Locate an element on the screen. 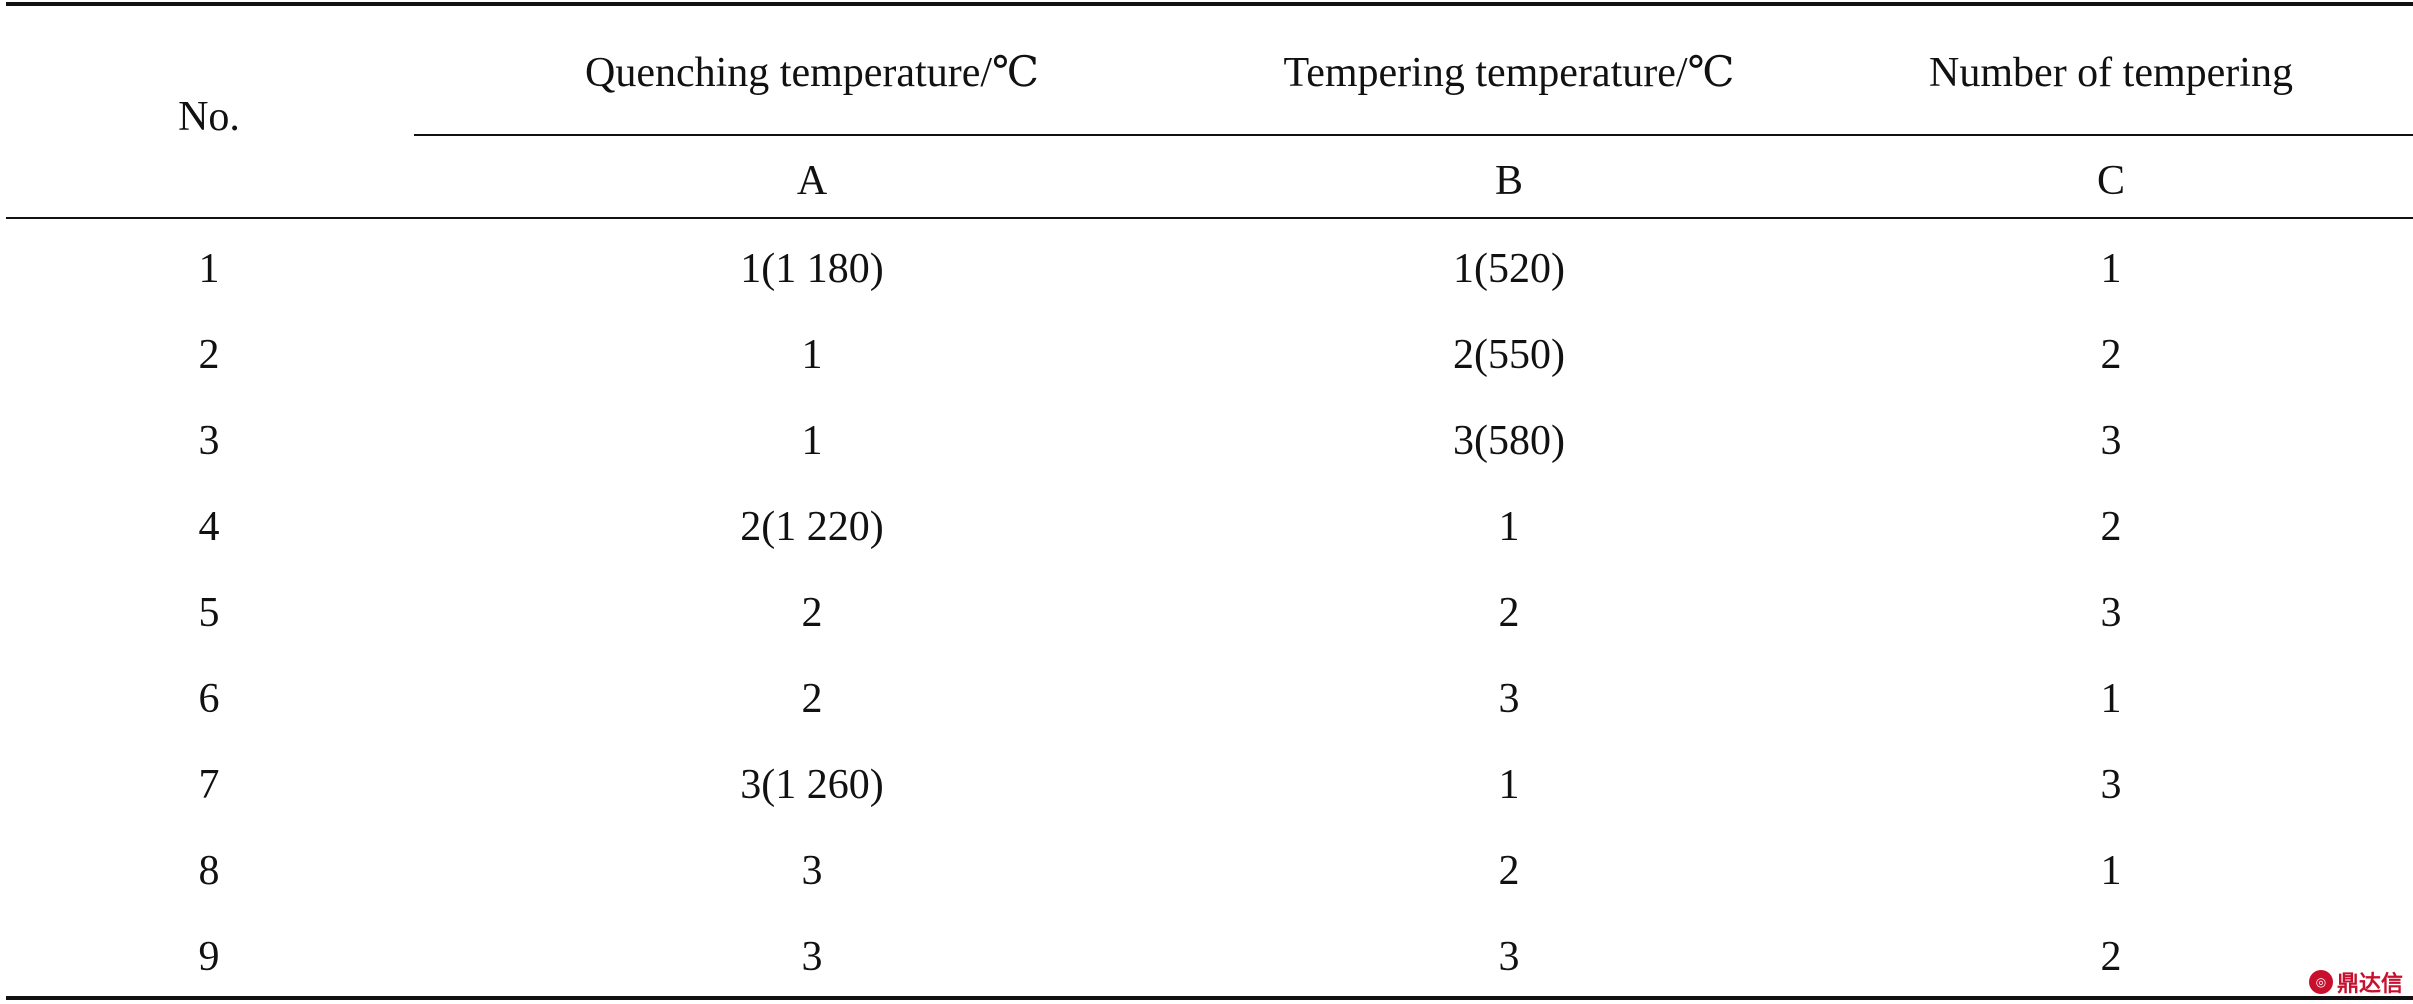  table-bottom-rule is located at coordinates (1209, 998).